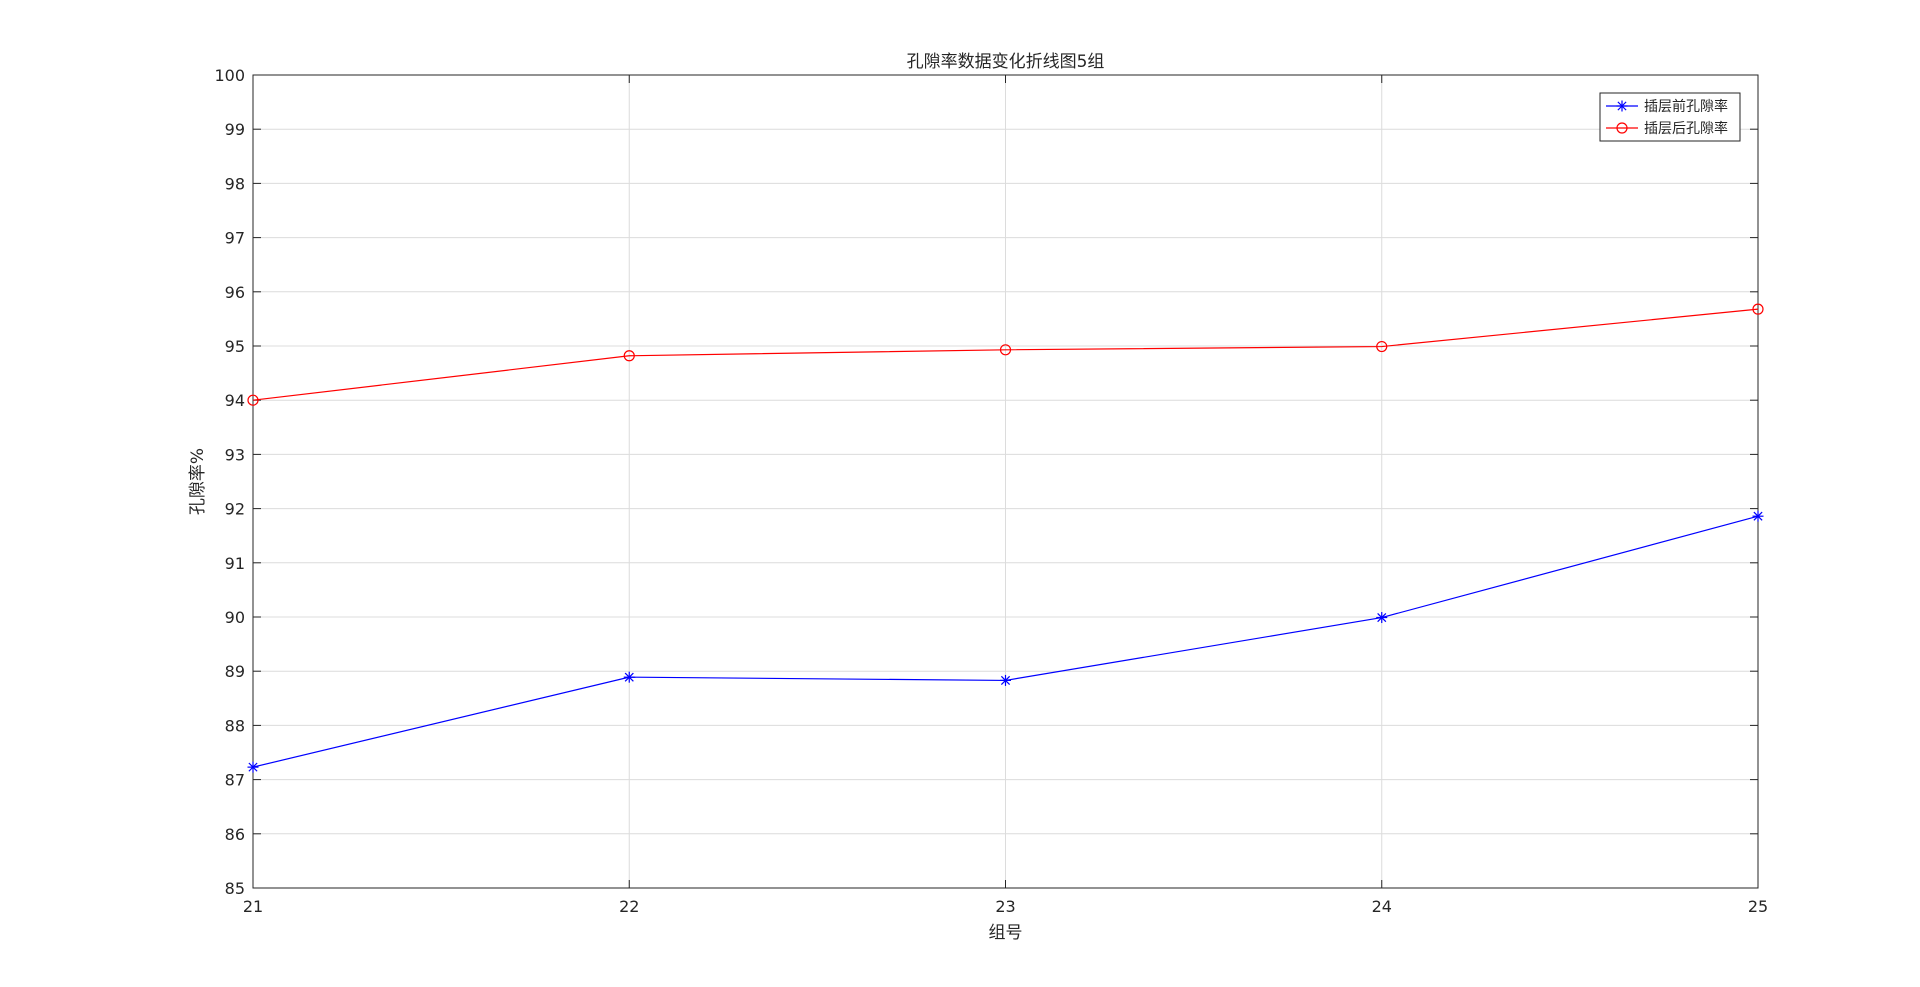  Describe the element at coordinates (235, 183) in the screenshot. I see `y-tick-label: 98` at that location.